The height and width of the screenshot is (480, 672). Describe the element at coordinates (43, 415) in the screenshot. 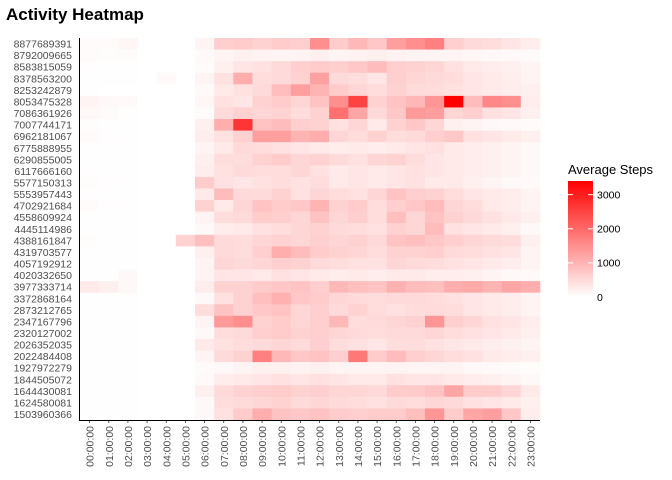

I see `y-tick-label: 1503960366` at that location.